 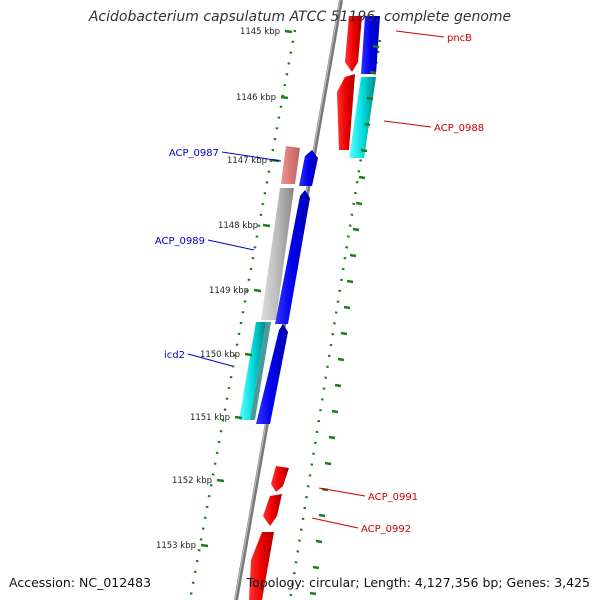 I want to click on gene-label: ACP_0989, so click(x=180, y=241).